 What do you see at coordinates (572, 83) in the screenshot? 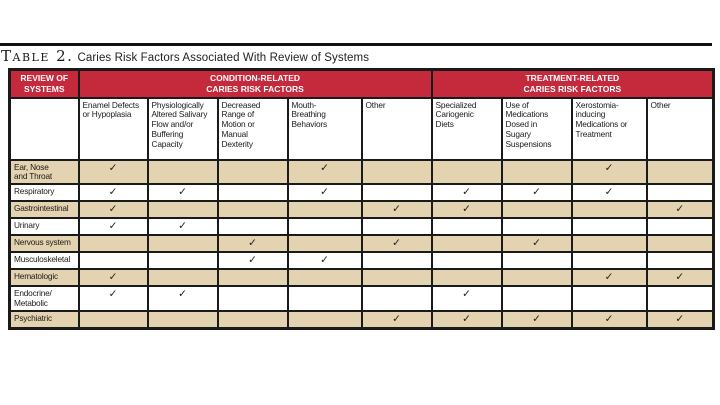
I see `group-header-treatment: TREATMENT-RELATED CARIES RISK FACTORS` at bounding box center [572, 83].